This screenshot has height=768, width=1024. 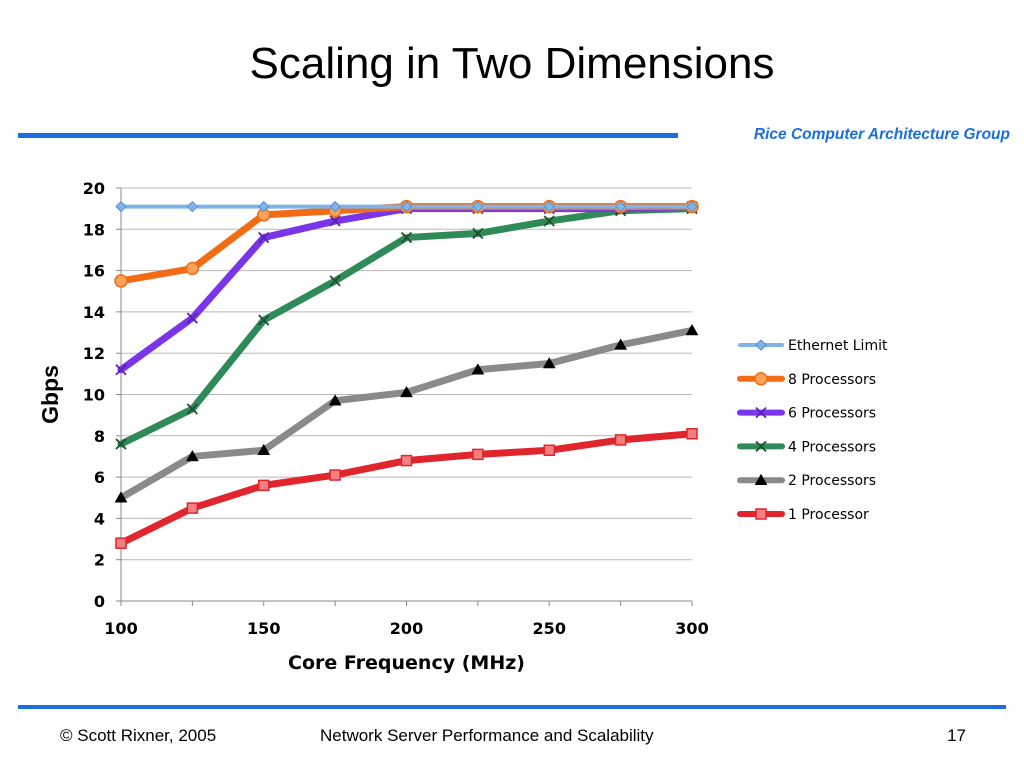 I want to click on series-2-processors, so click(x=406, y=413).